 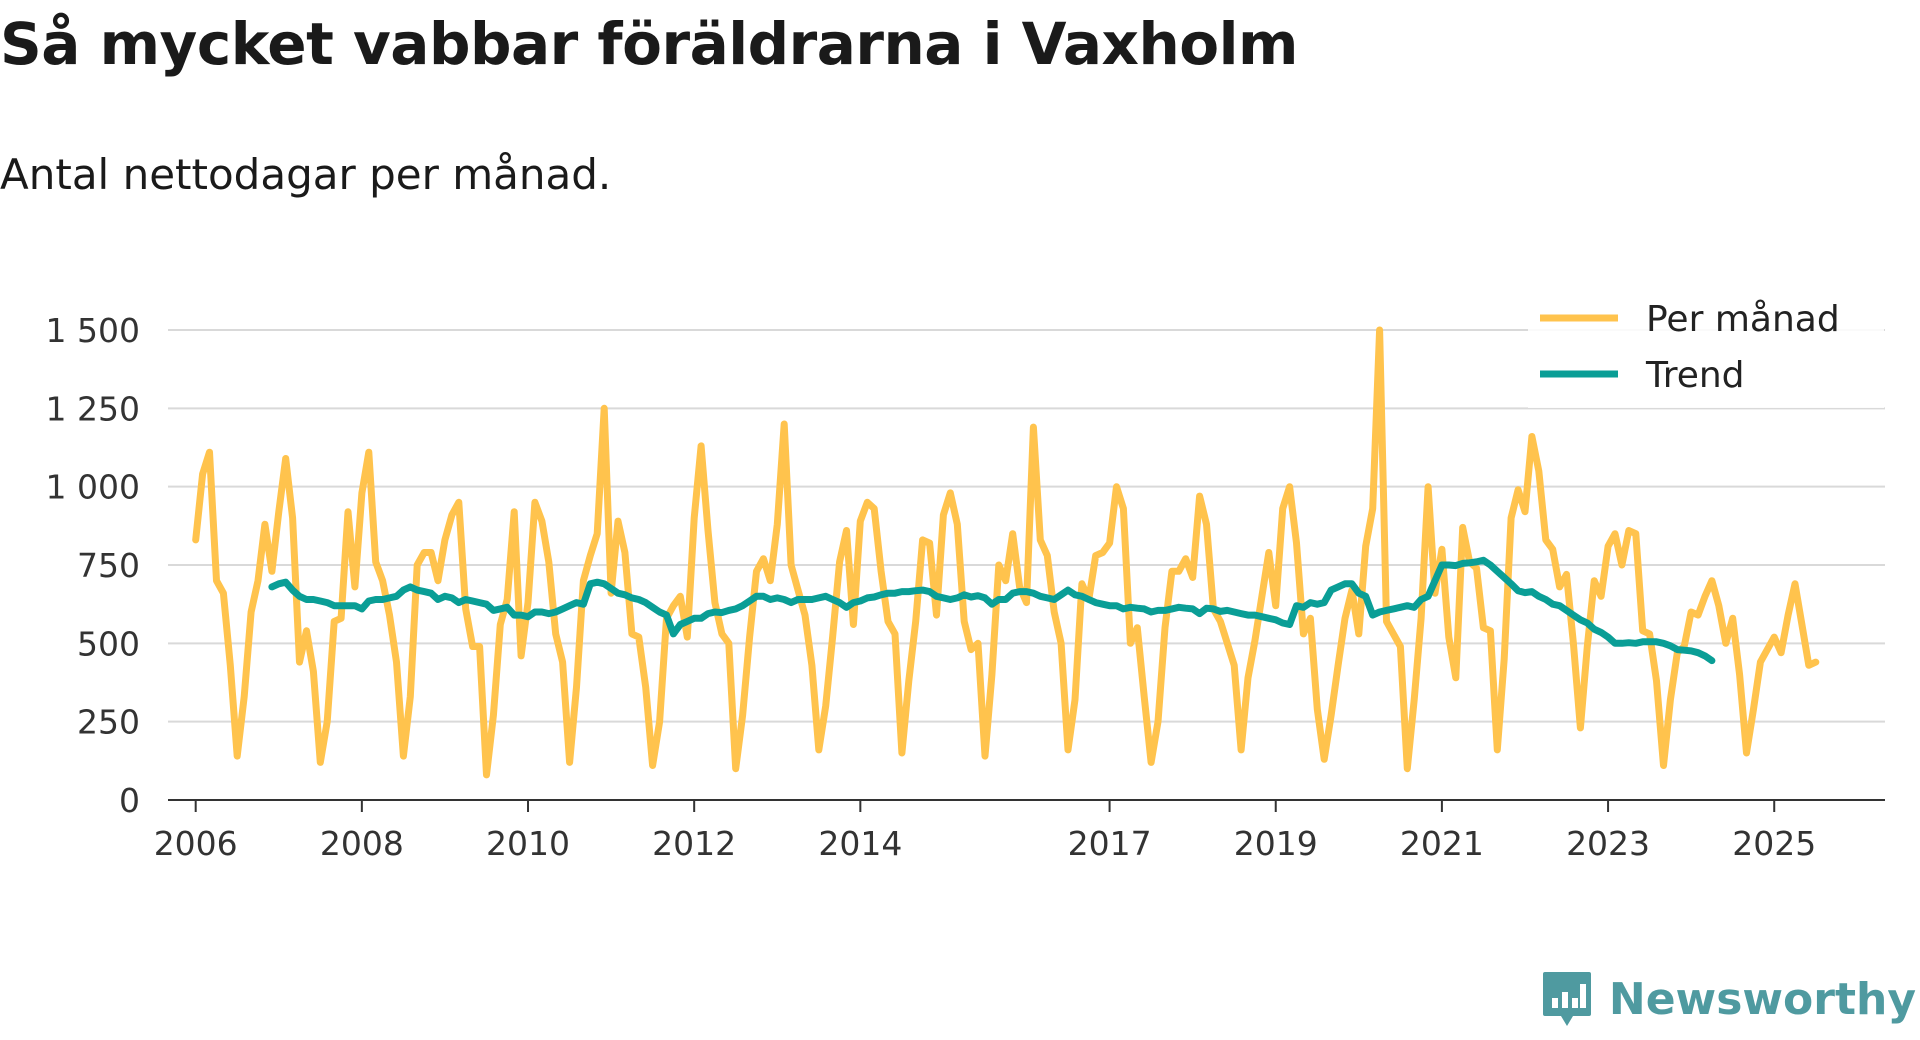 What do you see at coordinates (93, 487) in the screenshot?
I see `y-tick-label: 1 000` at bounding box center [93, 487].